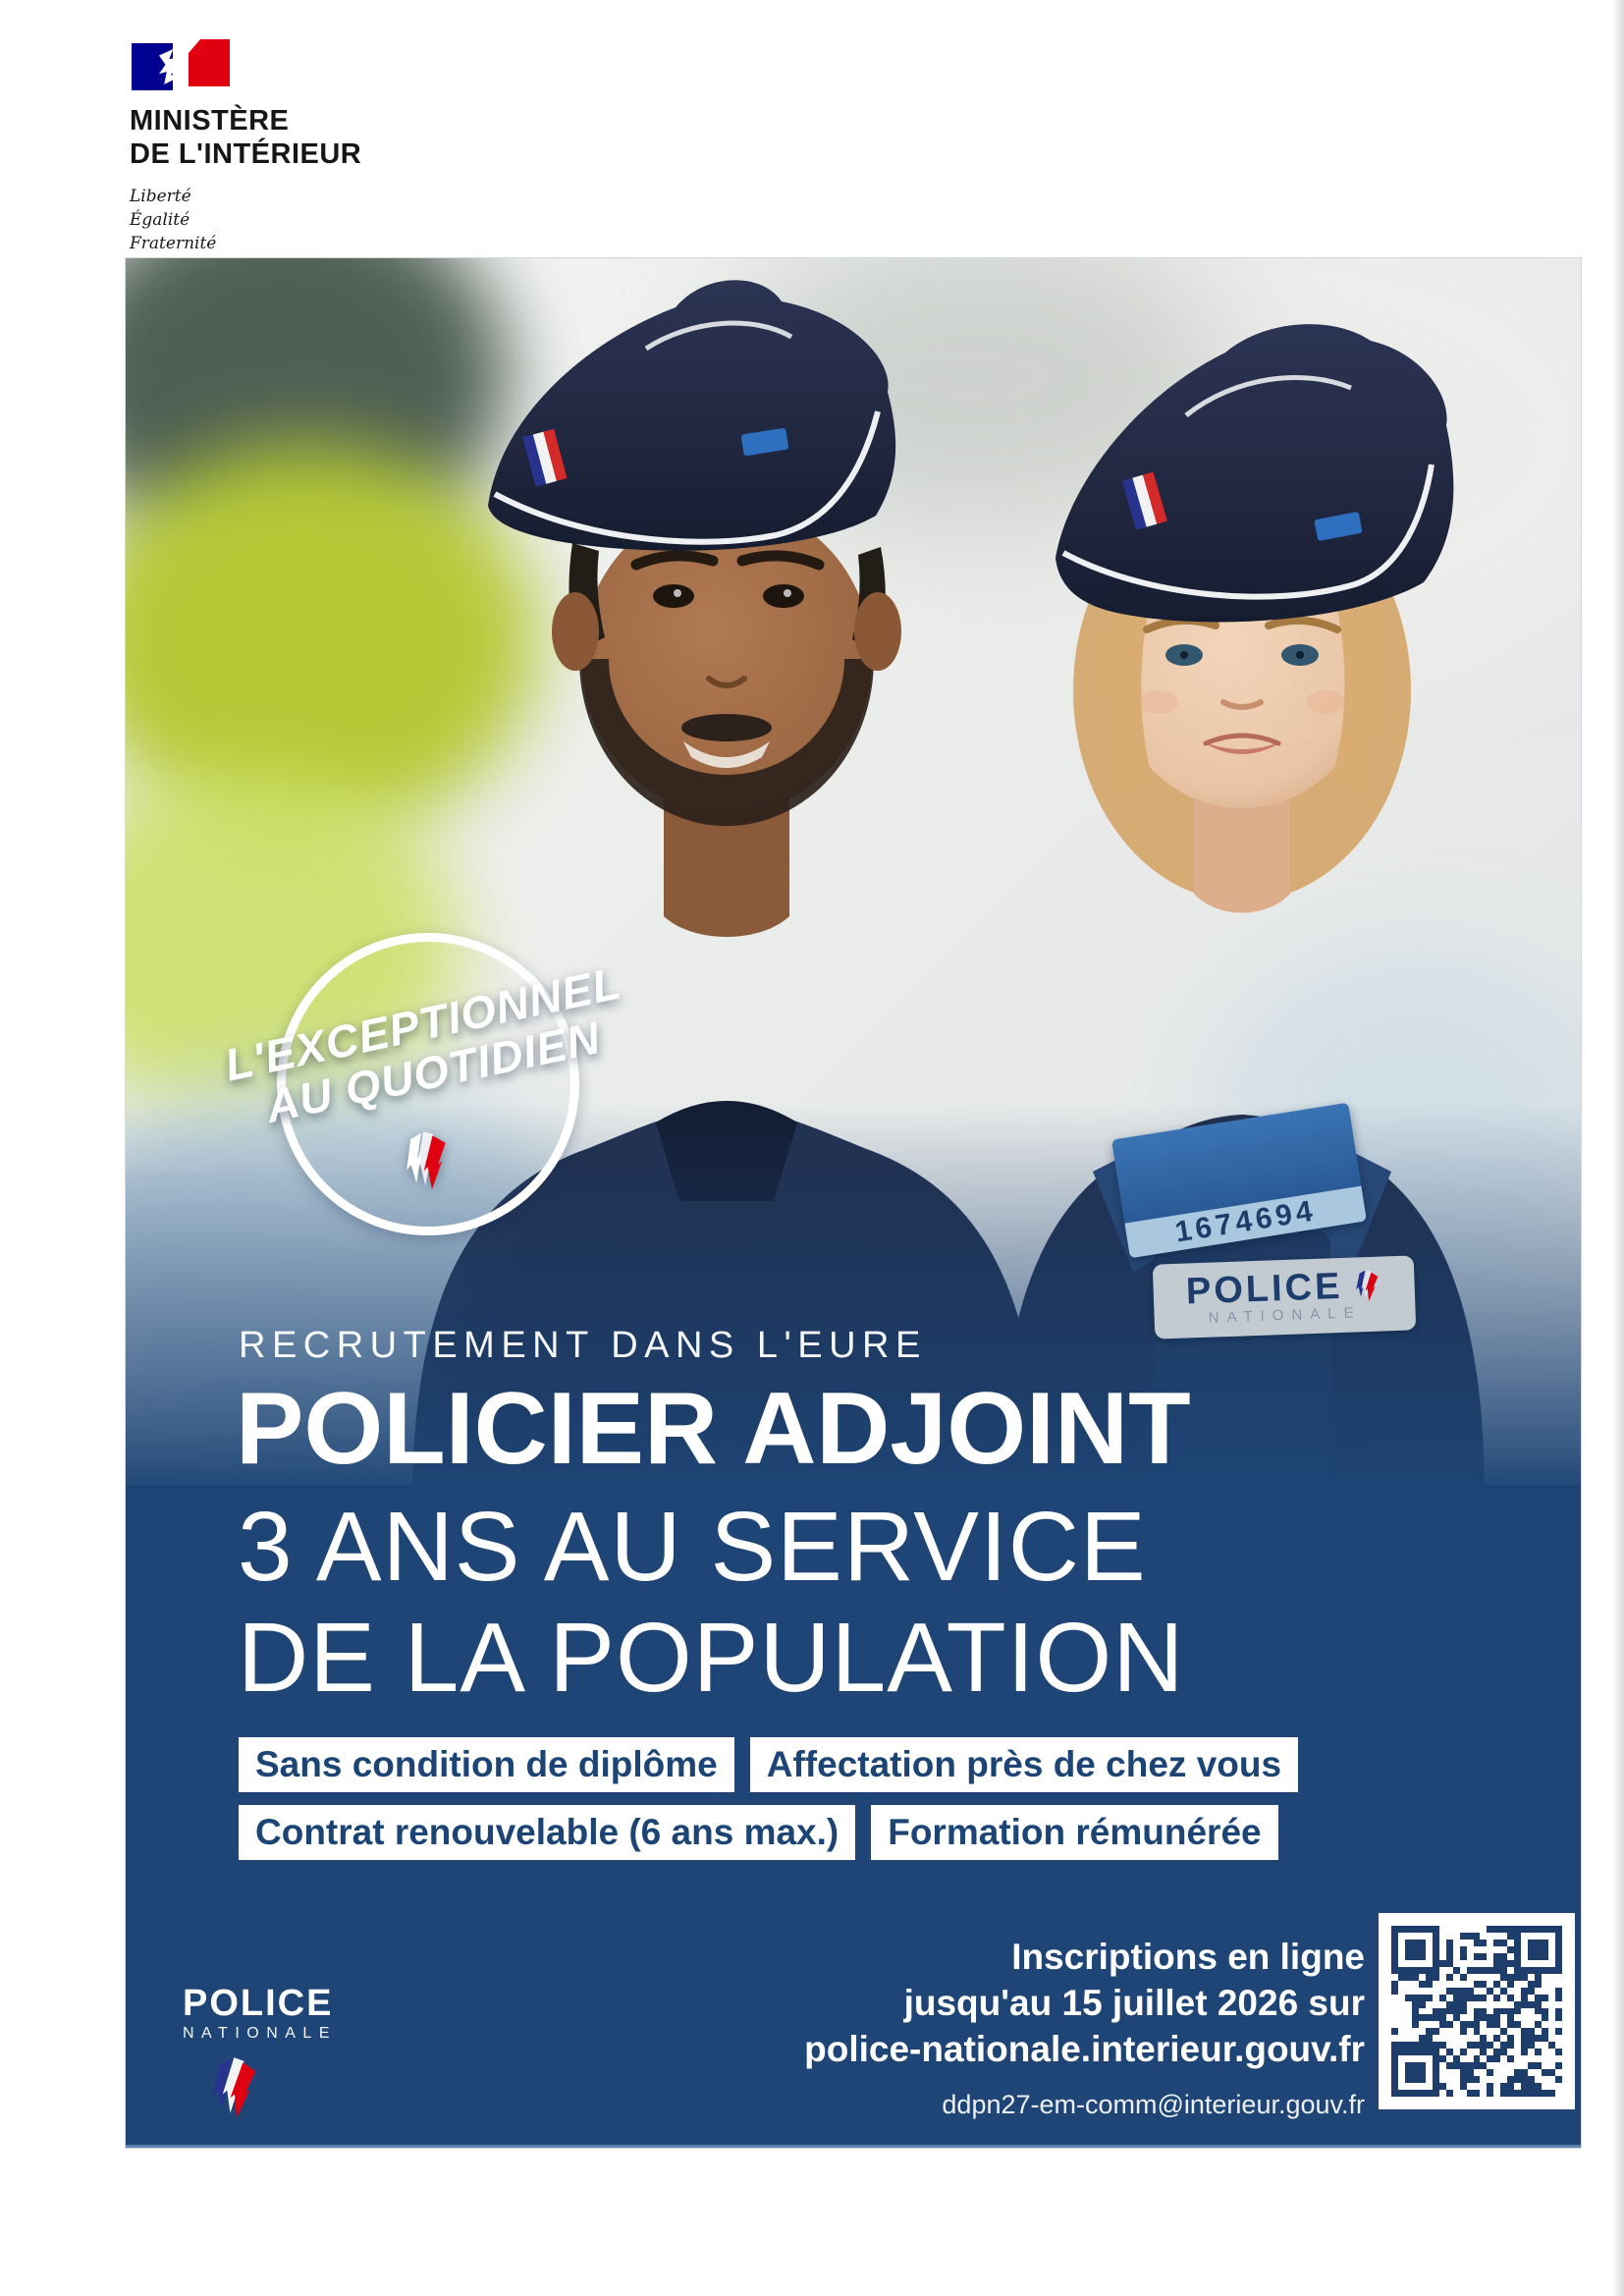 The height and width of the screenshot is (2296, 1624). Describe the element at coordinates (209, 62) in the screenshot. I see `flag-red-block` at that location.